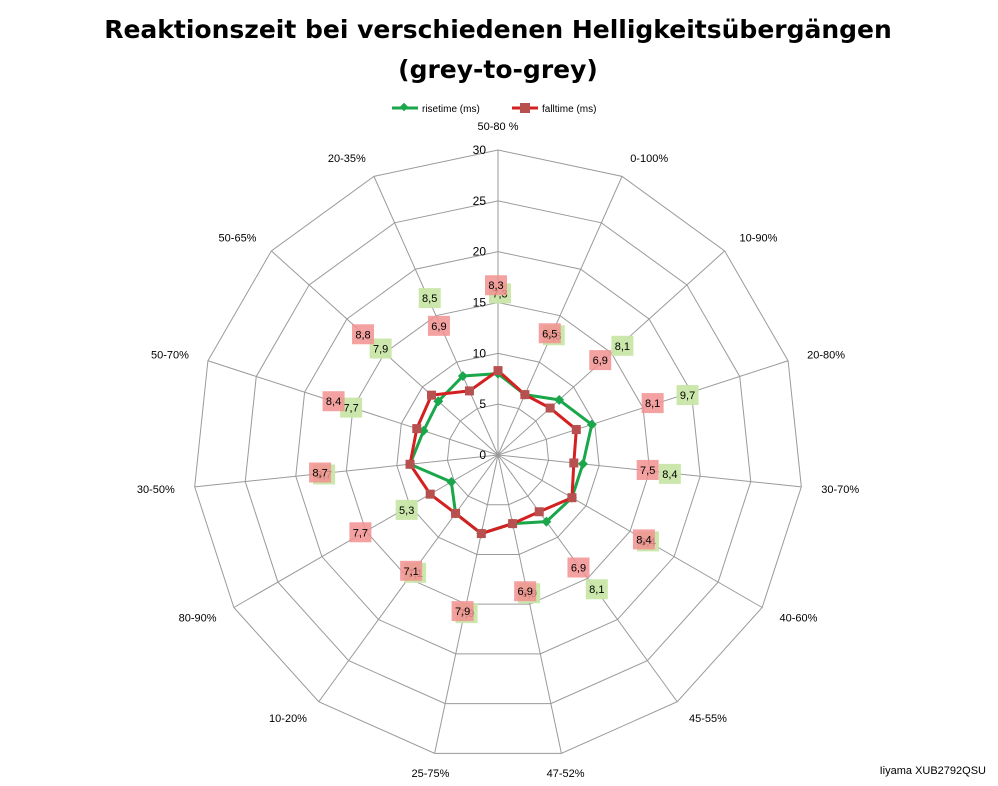 The image size is (998, 786). What do you see at coordinates (430, 774) in the screenshot?
I see `category-label: 25-75%` at bounding box center [430, 774].